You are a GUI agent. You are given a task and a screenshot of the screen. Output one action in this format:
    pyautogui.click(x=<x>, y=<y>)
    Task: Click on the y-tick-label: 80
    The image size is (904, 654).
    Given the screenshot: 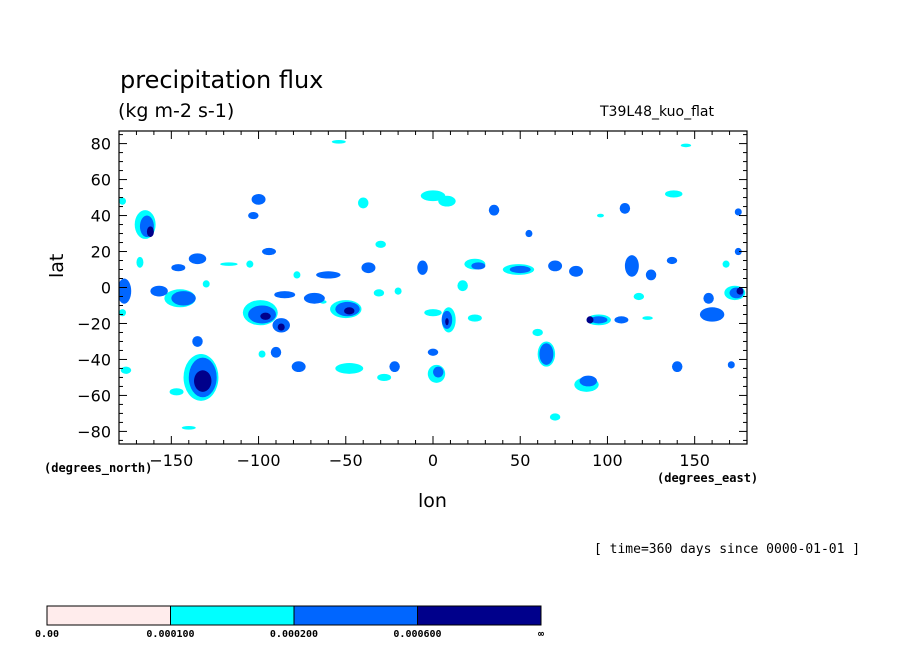 What is the action you would take?
    pyautogui.click(x=101, y=144)
    